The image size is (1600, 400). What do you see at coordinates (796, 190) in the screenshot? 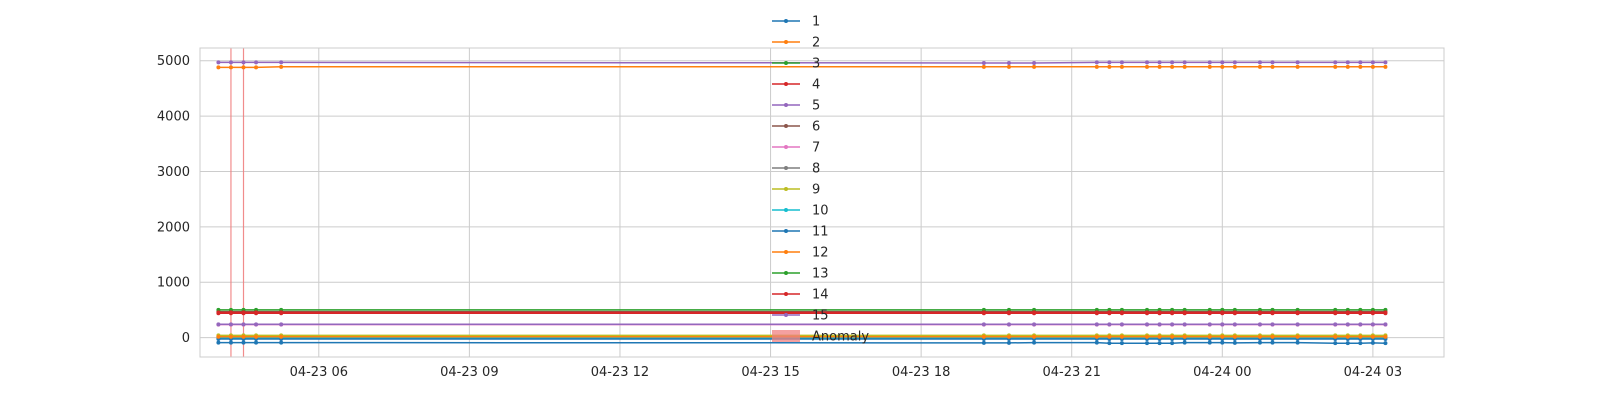
I see `legend-item: 9` at bounding box center [796, 190].